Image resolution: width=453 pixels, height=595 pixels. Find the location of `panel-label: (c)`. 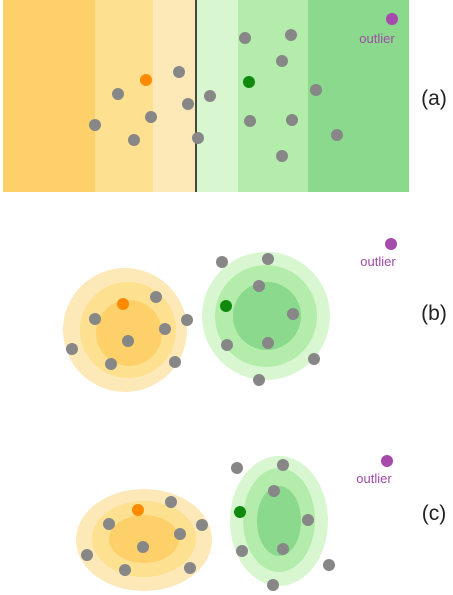

panel-label: (c) is located at coordinates (434, 513).